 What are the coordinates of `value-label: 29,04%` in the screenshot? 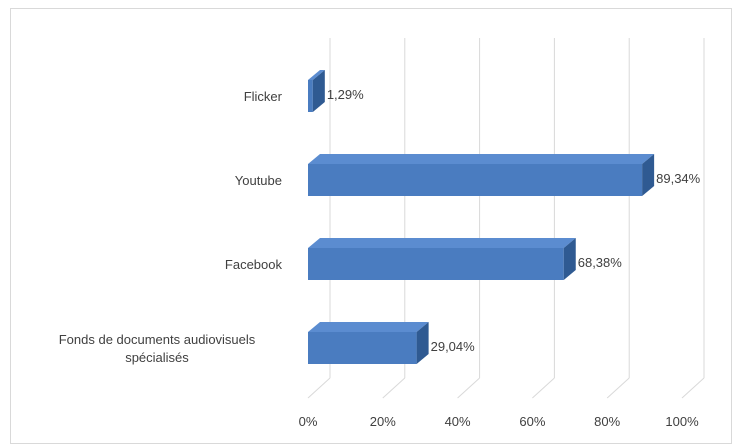 It's located at (453, 346).